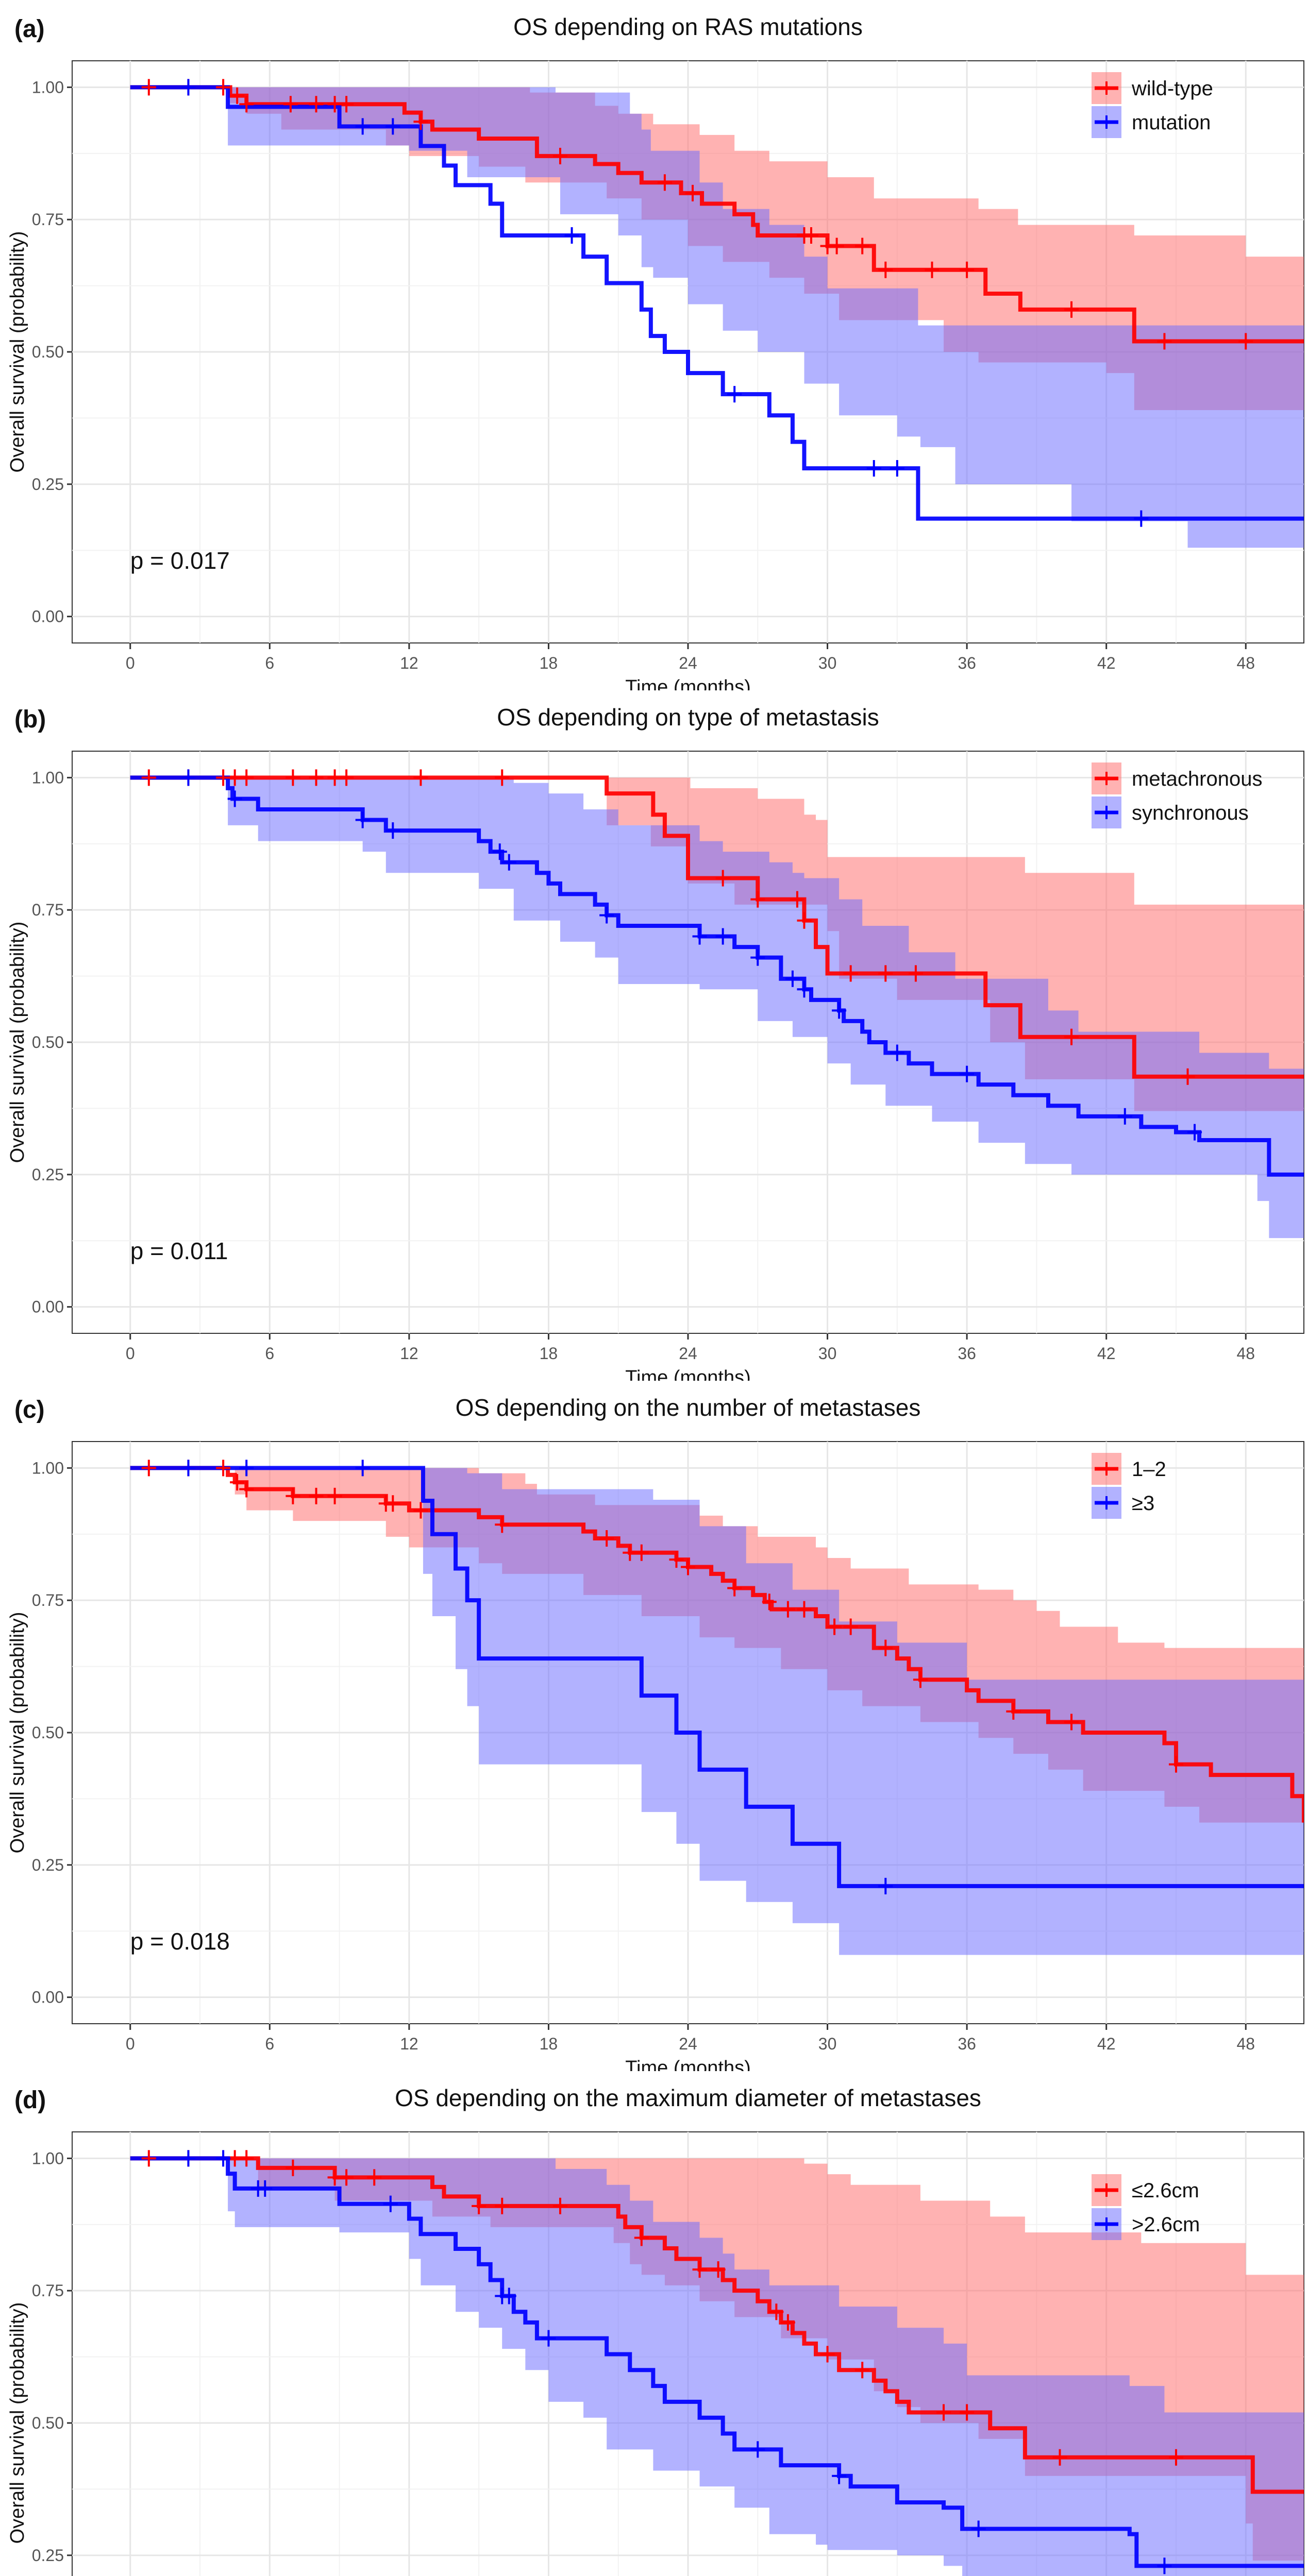 This screenshot has width=1308, height=2576. I want to click on ci-band-group1, so click(717, 2359).